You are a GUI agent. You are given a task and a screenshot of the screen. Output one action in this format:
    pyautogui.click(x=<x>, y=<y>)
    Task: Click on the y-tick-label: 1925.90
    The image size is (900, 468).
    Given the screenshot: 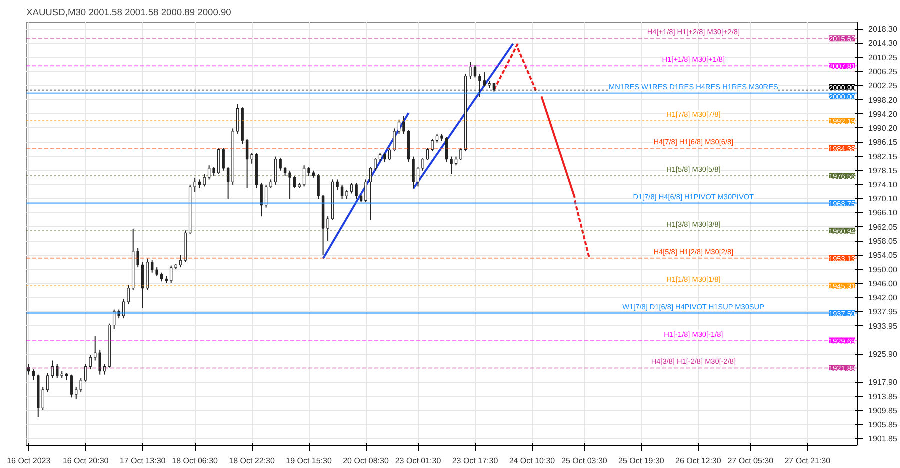 What is the action you would take?
    pyautogui.click(x=883, y=355)
    